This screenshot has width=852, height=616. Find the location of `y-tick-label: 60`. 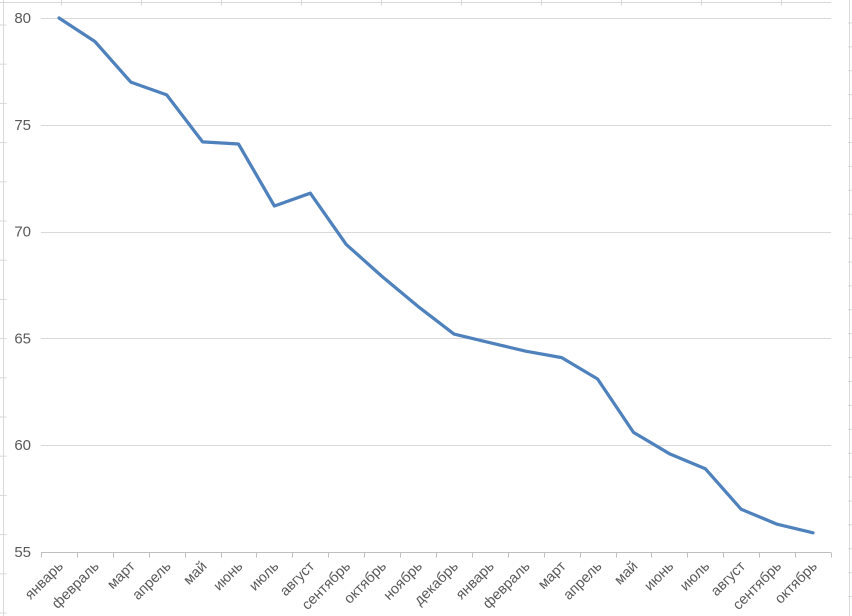

y-tick-label: 60 is located at coordinates (22, 445).